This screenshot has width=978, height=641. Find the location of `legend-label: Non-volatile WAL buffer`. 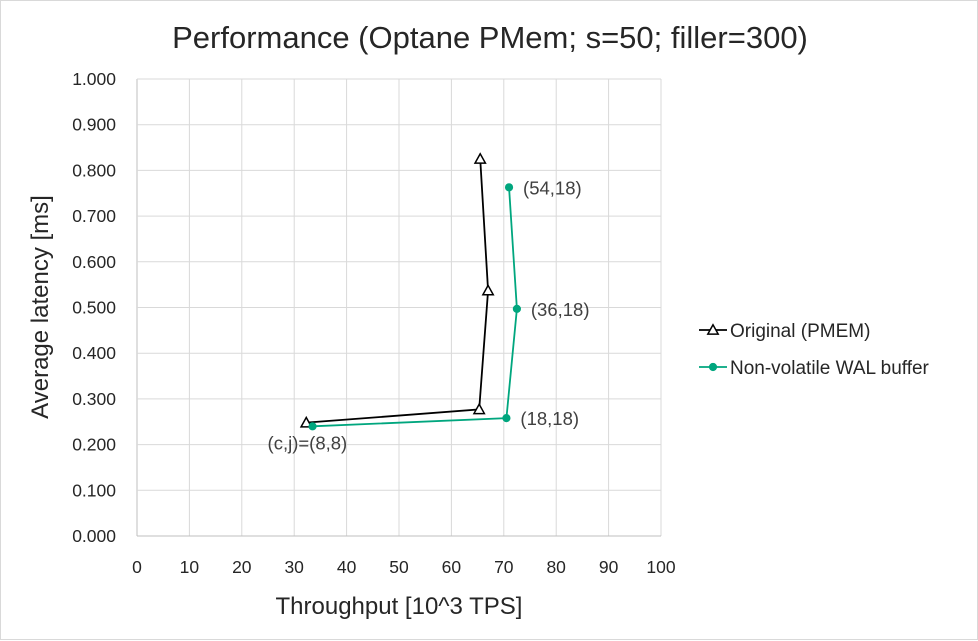

legend-label: Non-volatile WAL buffer is located at coordinates (830, 368).